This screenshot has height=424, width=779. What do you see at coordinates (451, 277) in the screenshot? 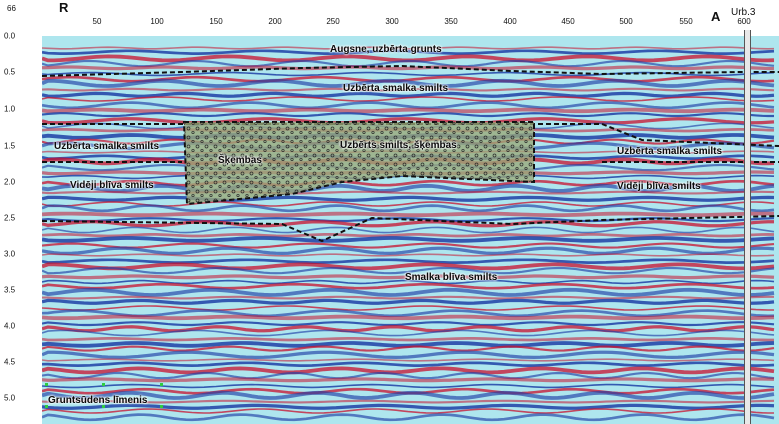
I see `label-dense-sand: Smalka blīva smilts` at bounding box center [451, 277].